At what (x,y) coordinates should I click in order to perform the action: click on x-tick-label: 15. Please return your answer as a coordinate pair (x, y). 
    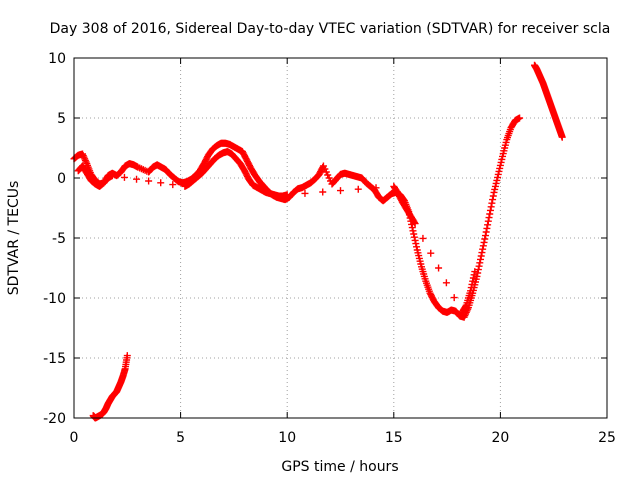
    Looking at the image, I should click on (394, 438).